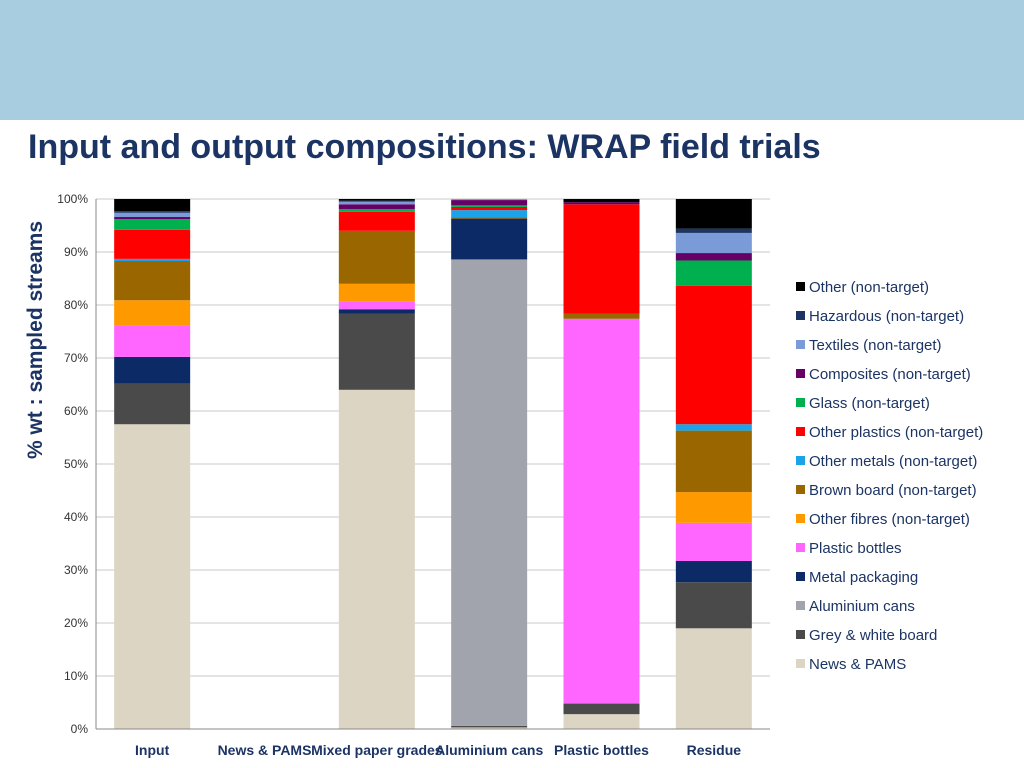 The height and width of the screenshot is (768, 1024). Describe the element at coordinates (869, 403) in the screenshot. I see `legend-label: Glass (non-target)` at that location.